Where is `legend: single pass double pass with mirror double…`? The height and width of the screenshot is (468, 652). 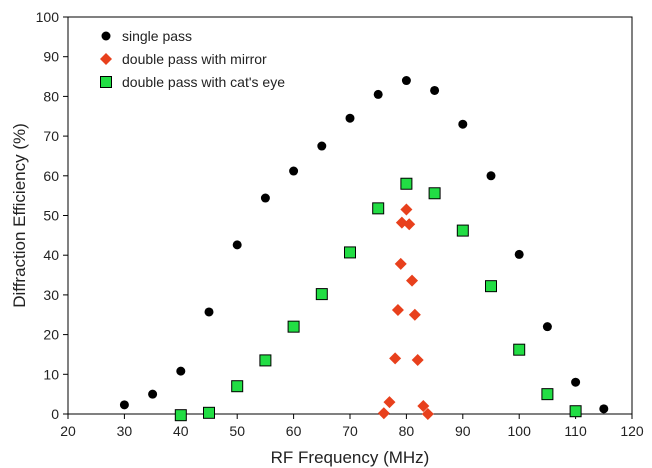
legend: single pass double pass with mirror double… is located at coordinates (192, 59).